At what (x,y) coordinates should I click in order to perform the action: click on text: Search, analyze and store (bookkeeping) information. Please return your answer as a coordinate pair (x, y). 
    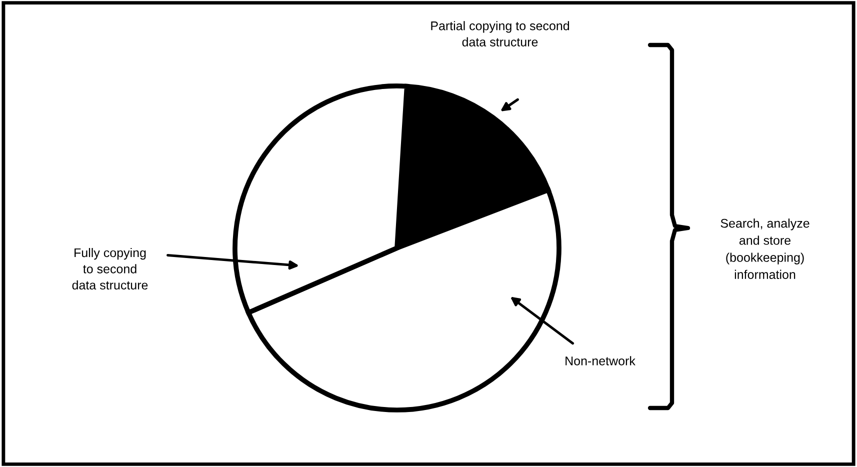
    Looking at the image, I should click on (765, 248).